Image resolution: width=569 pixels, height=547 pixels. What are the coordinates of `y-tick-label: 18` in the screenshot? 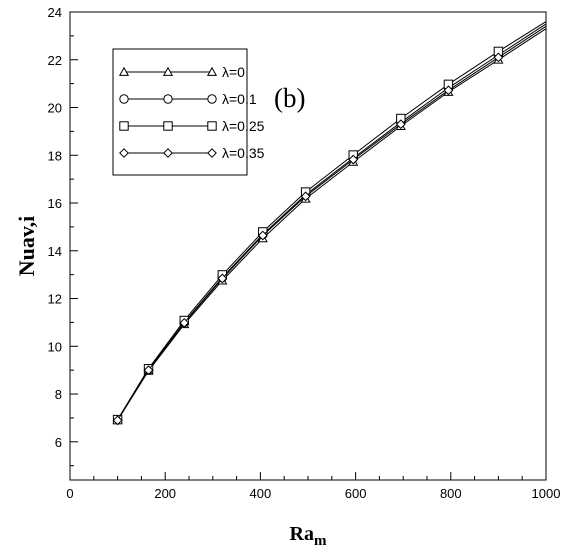 It's located at (55, 155).